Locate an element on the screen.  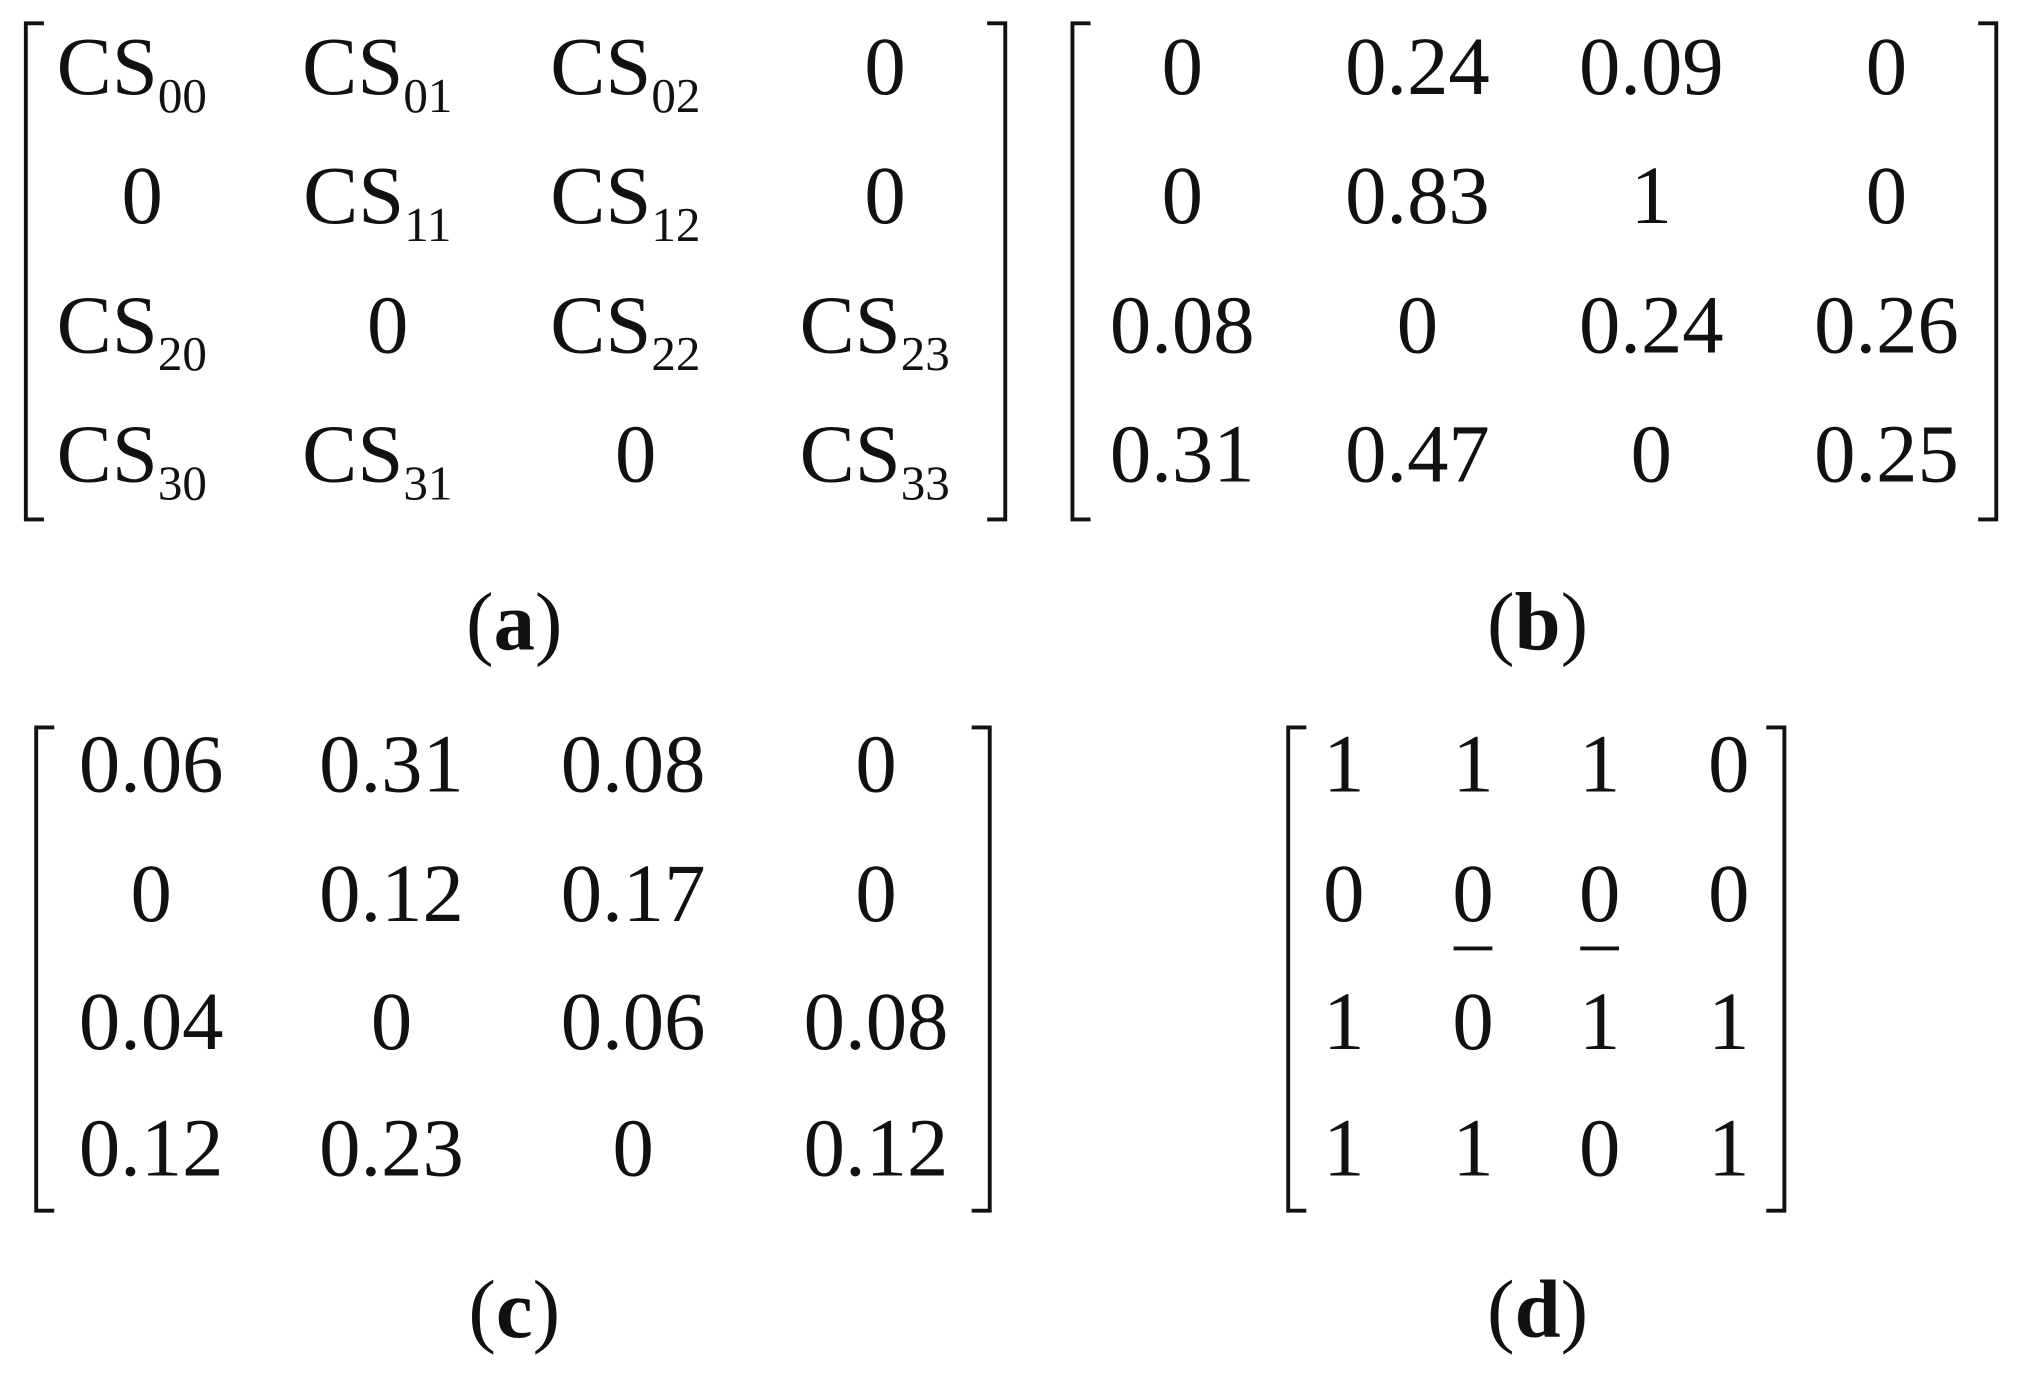
matrix-cell: 0.24 is located at coordinates (1417, 66).